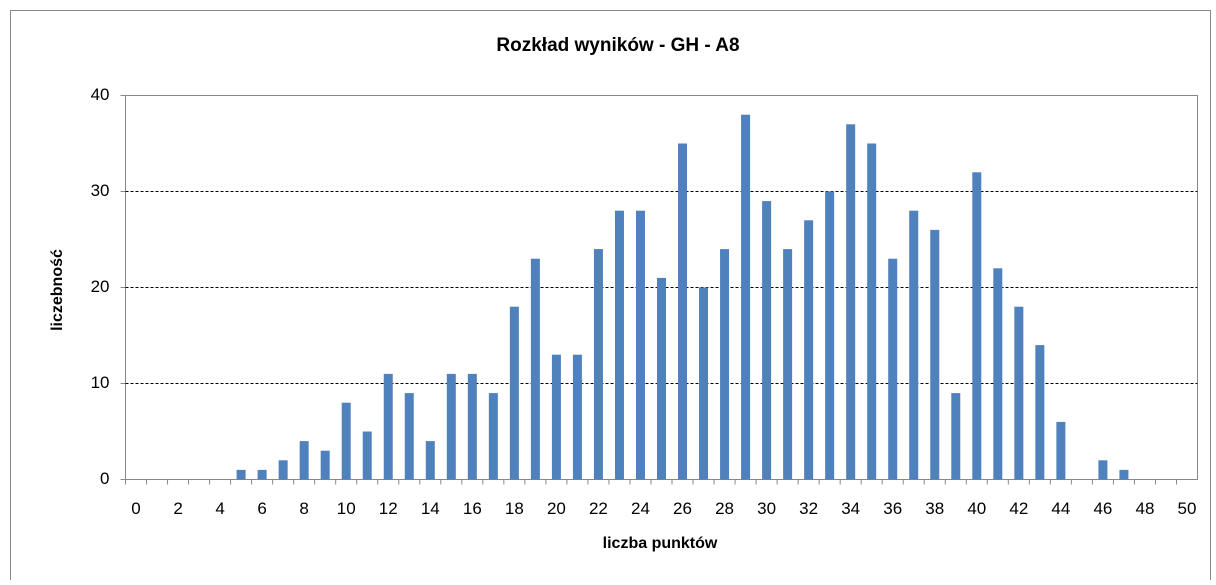 This screenshot has height=585, width=1216. Describe the element at coordinates (57, 290) in the screenshot. I see `y-axis-label: liczebność` at that location.